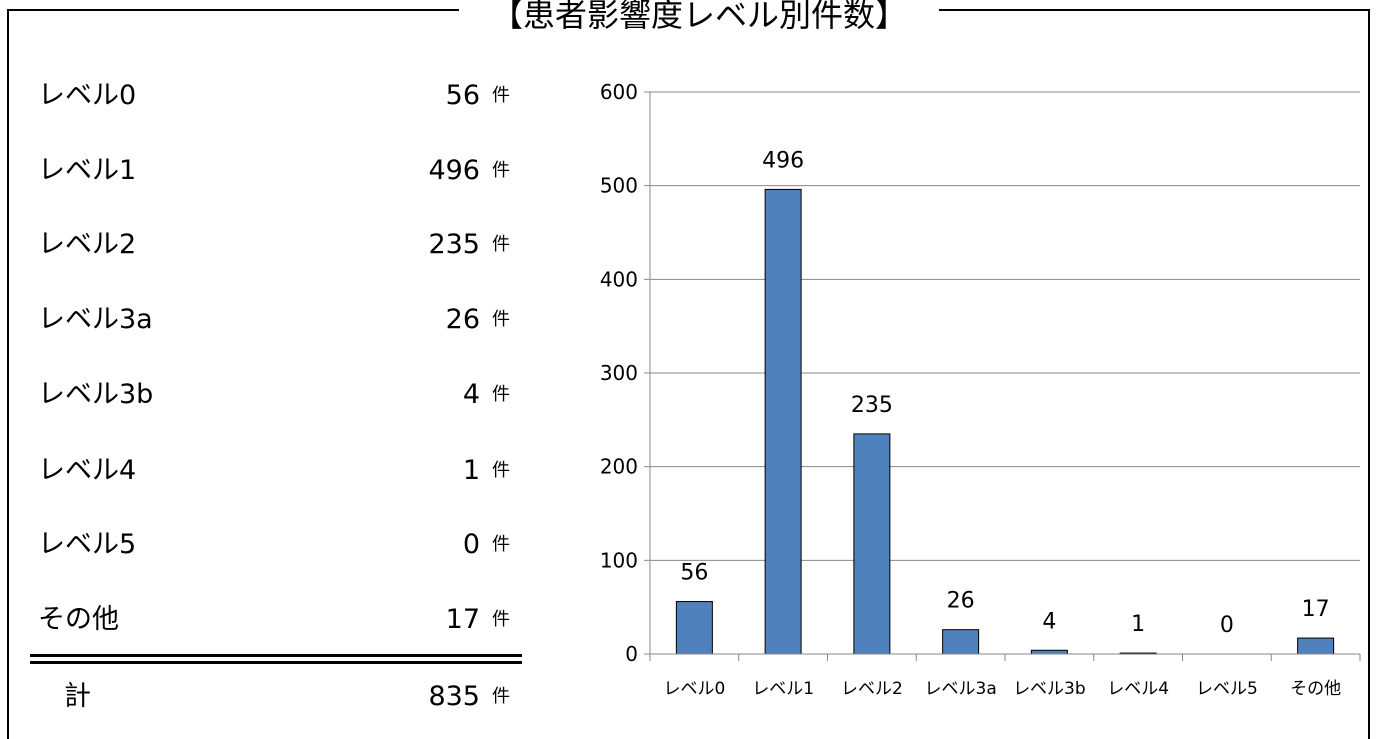 Image resolution: width=1377 pixels, height=739 pixels. I want to click on y-tick-label: 200, so click(619, 467).